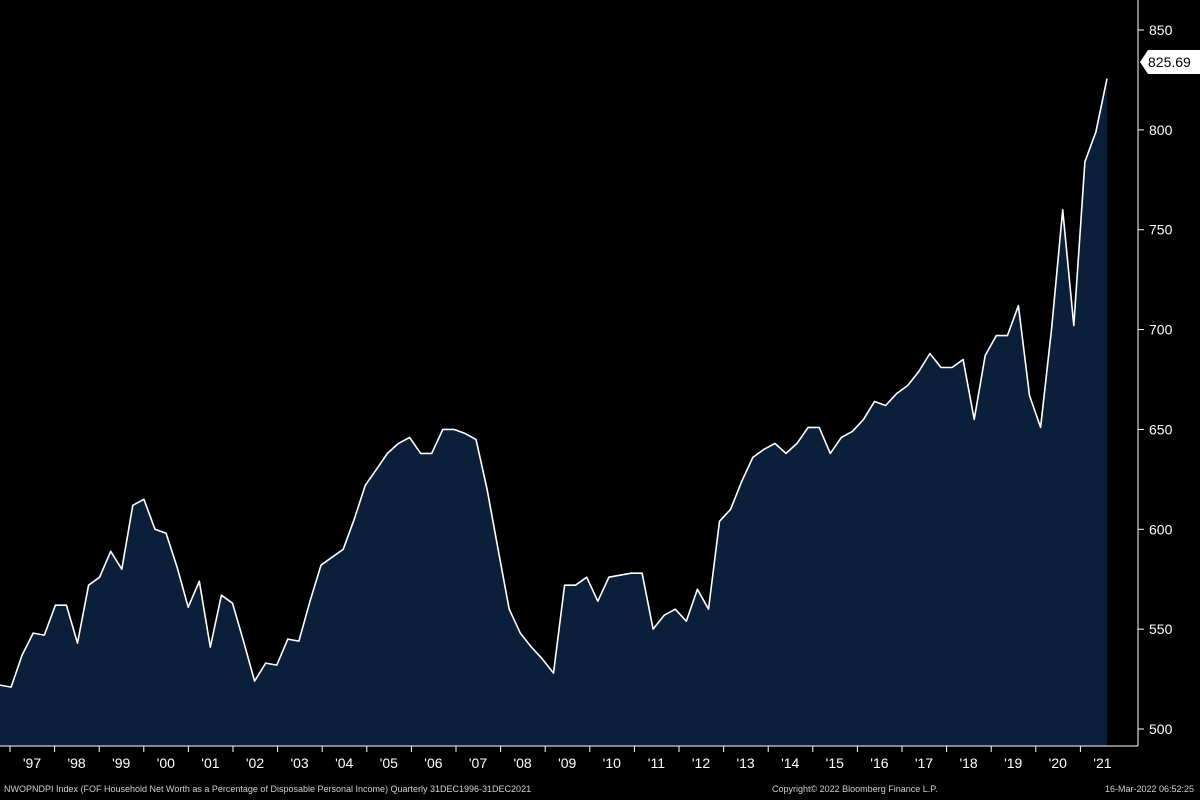  I want to click on x-tick-label: '02, so click(255, 763).